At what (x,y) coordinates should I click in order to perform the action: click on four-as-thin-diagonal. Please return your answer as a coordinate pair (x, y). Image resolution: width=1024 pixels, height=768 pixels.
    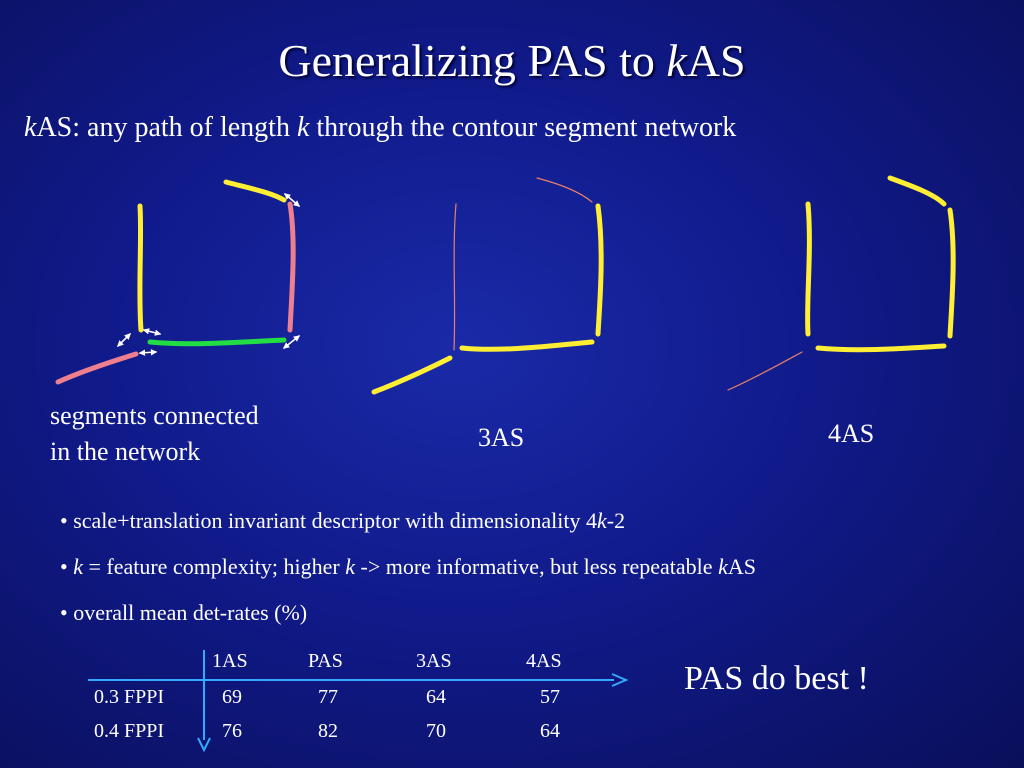
    Looking at the image, I should click on (765, 371).